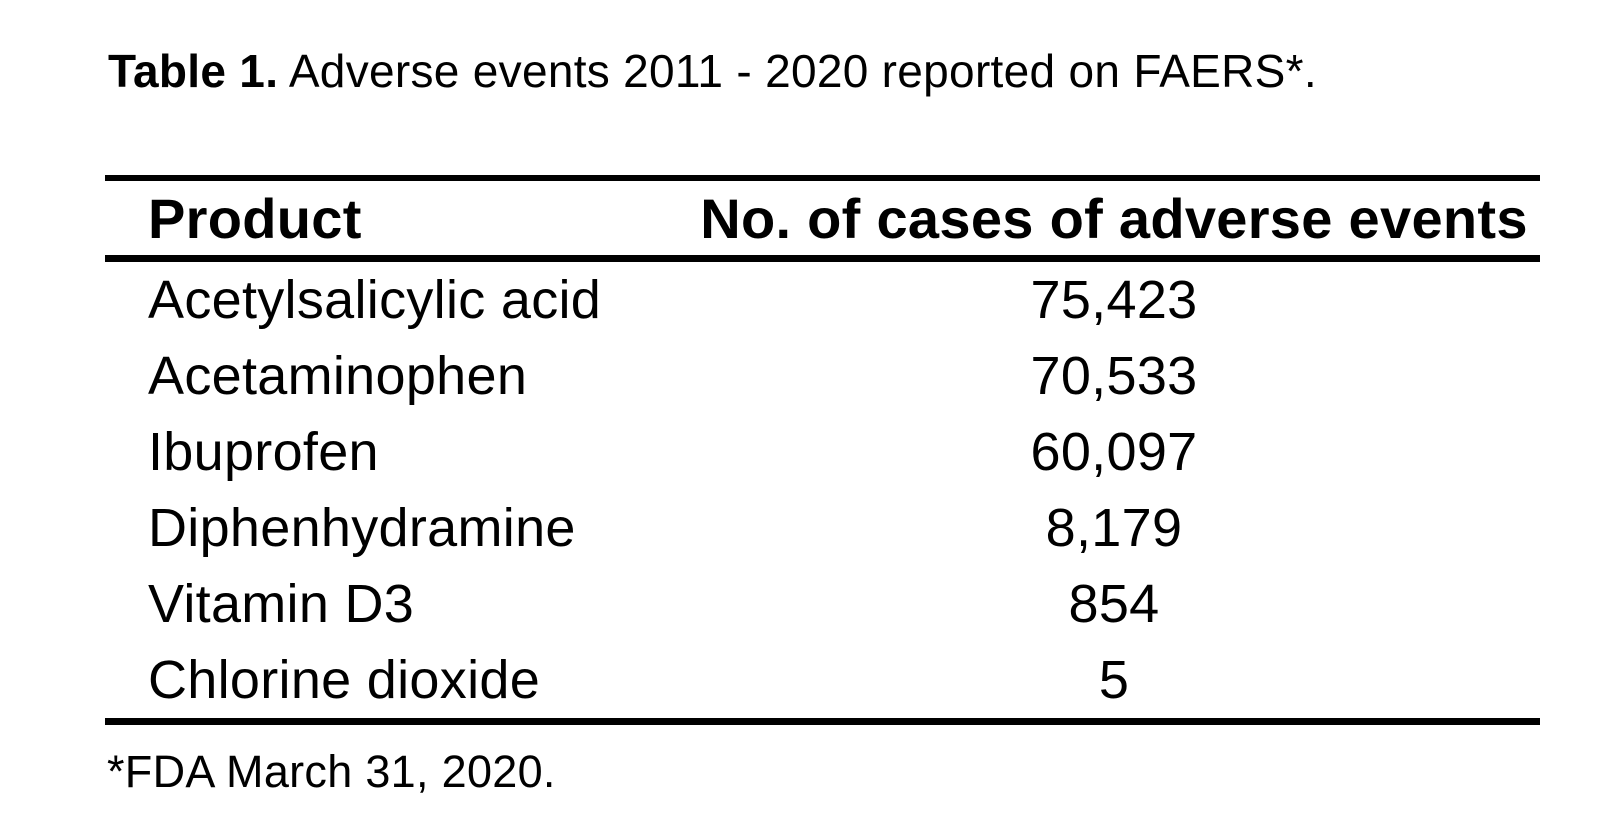  What do you see at coordinates (822, 528) in the screenshot?
I see `table-row: Diphenhydramine 8,179` at bounding box center [822, 528].